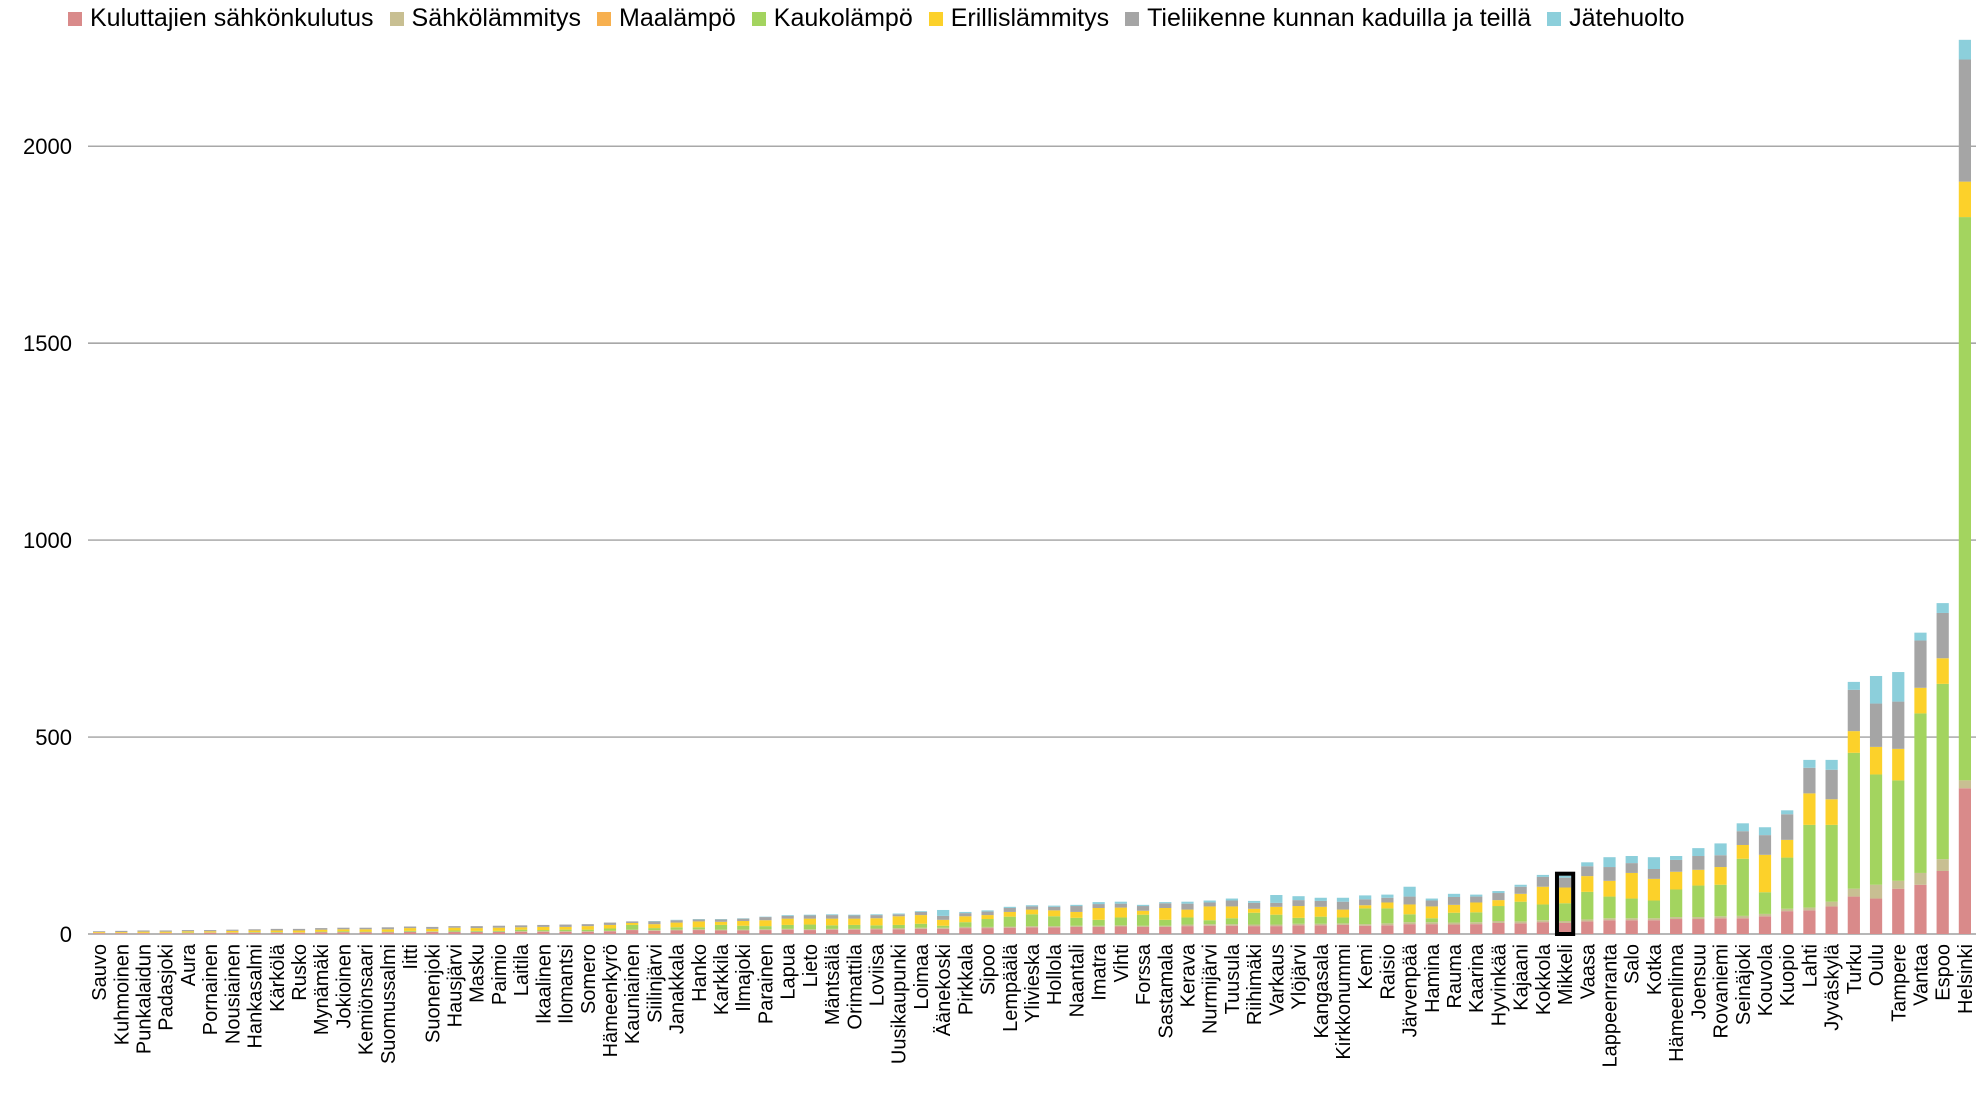 Image resolution: width=1986 pixels, height=1103 pixels. Describe the element at coordinates (100, 972) in the screenshot. I see `x-tick-label: Sauvo` at that location.